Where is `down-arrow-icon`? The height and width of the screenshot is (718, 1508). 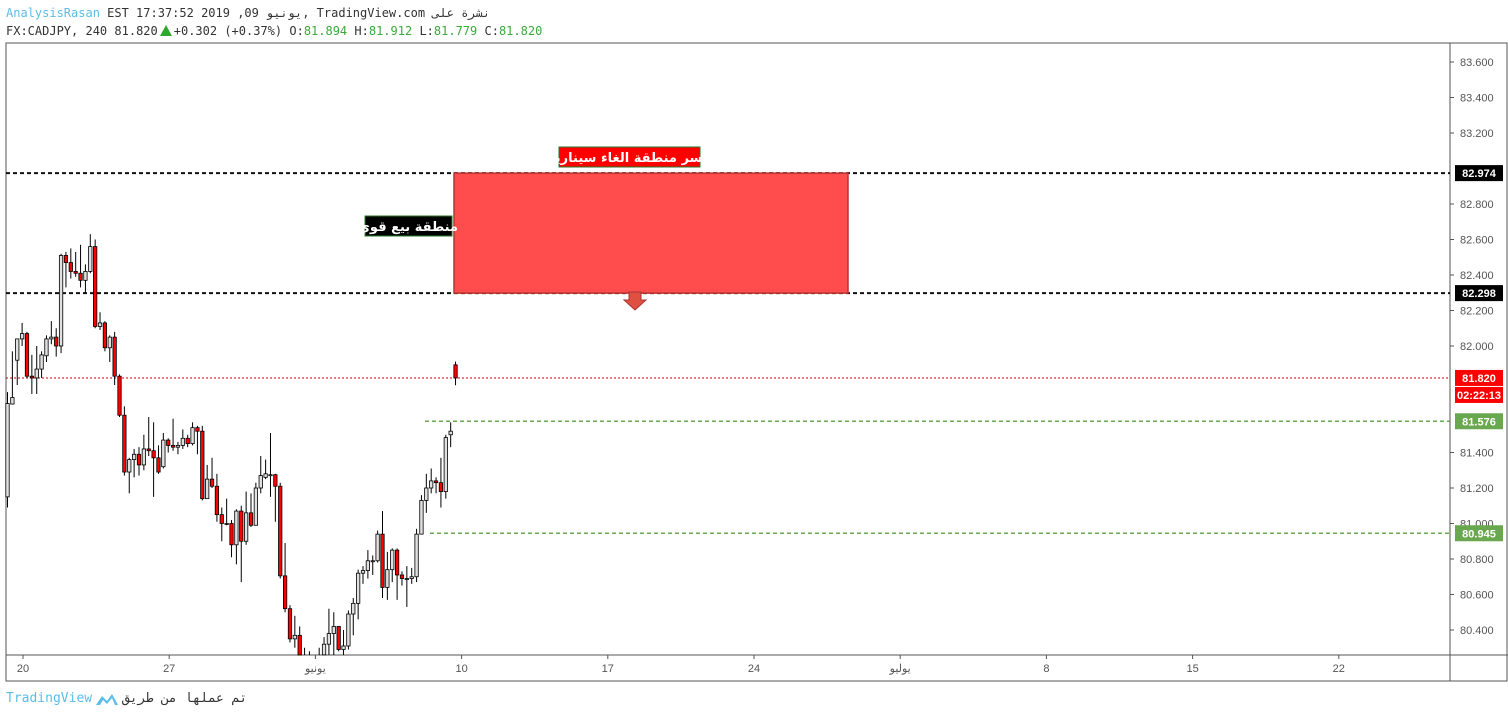 down-arrow-icon is located at coordinates (635, 301).